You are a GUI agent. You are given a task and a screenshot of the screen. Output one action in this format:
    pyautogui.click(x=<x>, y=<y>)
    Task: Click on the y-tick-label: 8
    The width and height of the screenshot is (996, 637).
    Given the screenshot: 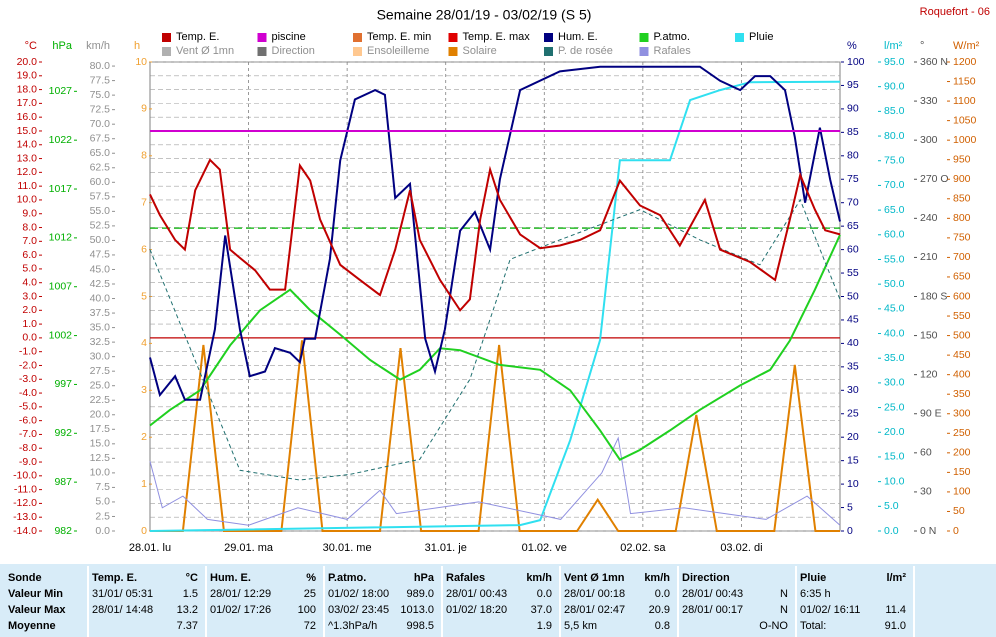 What is the action you would take?
    pyautogui.click(x=144, y=156)
    